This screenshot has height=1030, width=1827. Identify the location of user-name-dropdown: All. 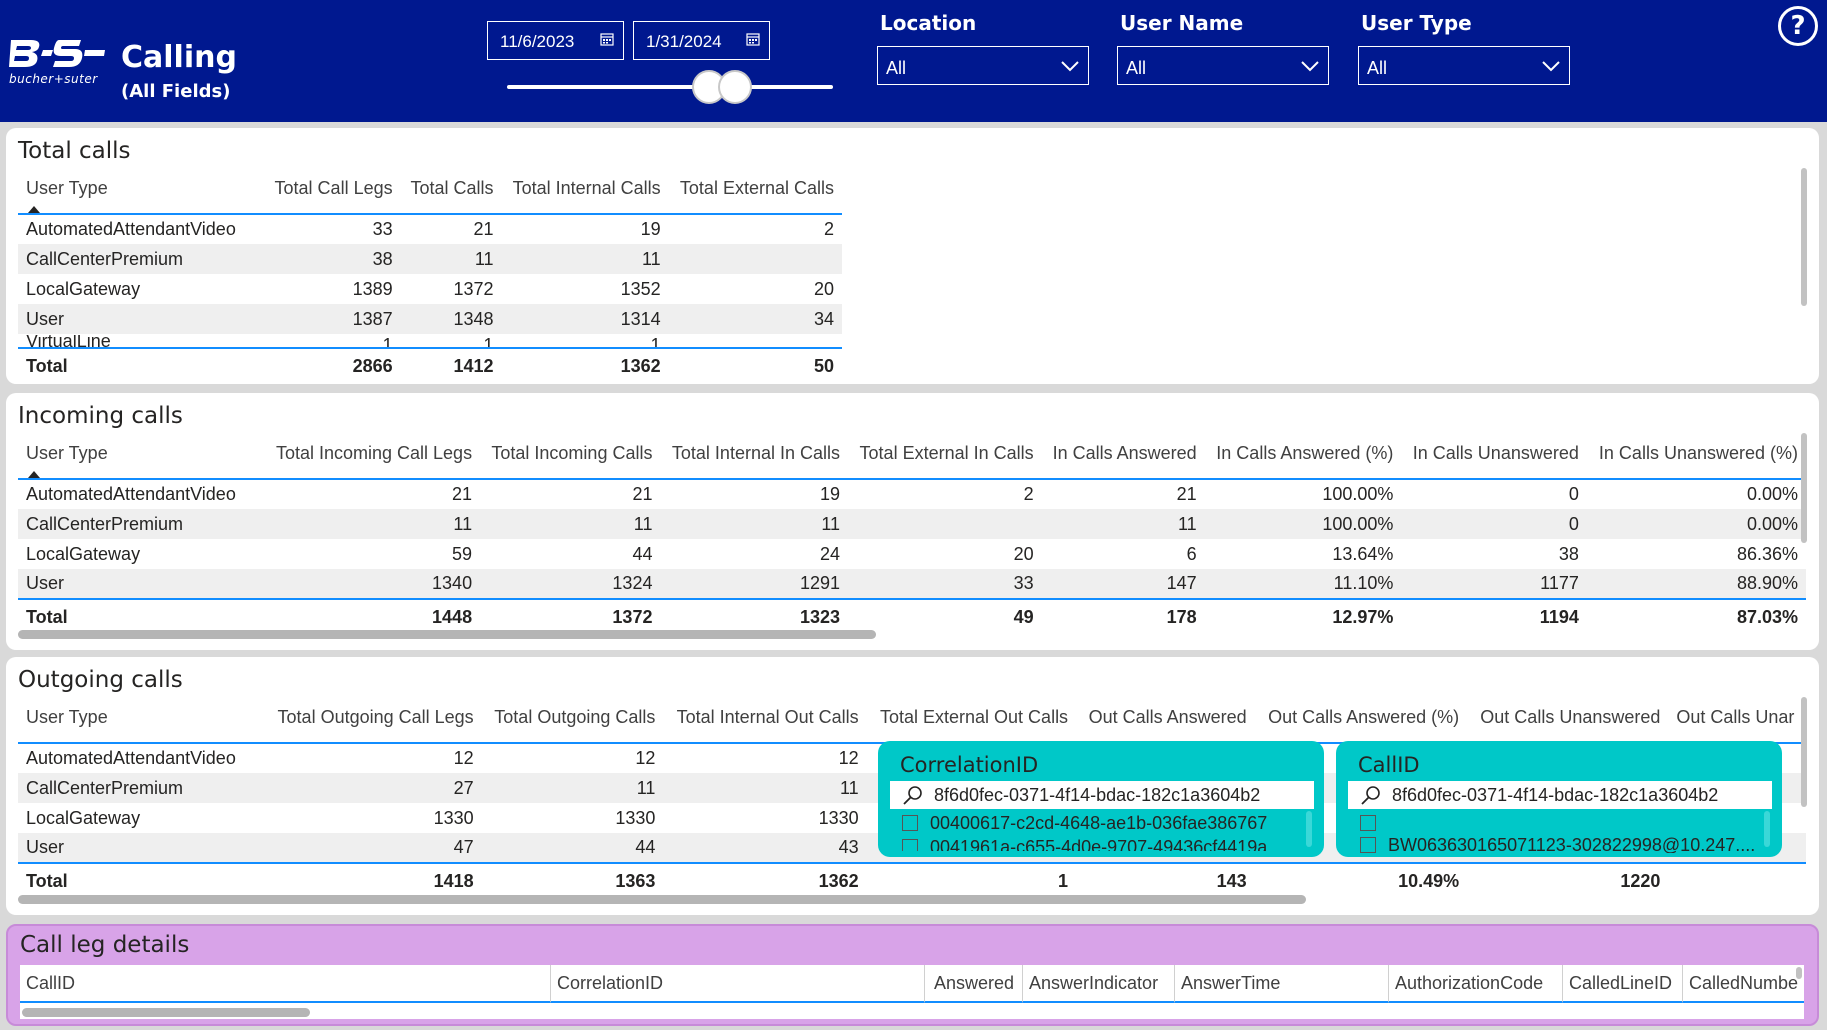
(1223, 65).